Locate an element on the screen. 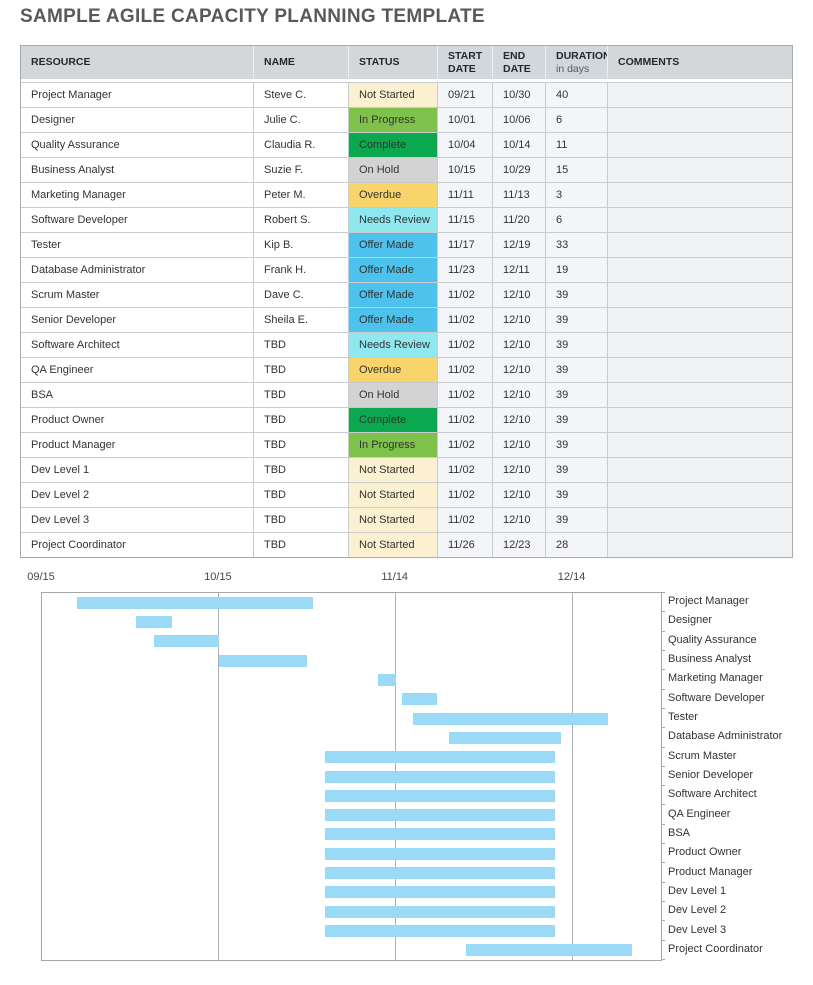 This screenshot has width=813, height=985. resource-cell: Product Owner is located at coordinates (137, 420).